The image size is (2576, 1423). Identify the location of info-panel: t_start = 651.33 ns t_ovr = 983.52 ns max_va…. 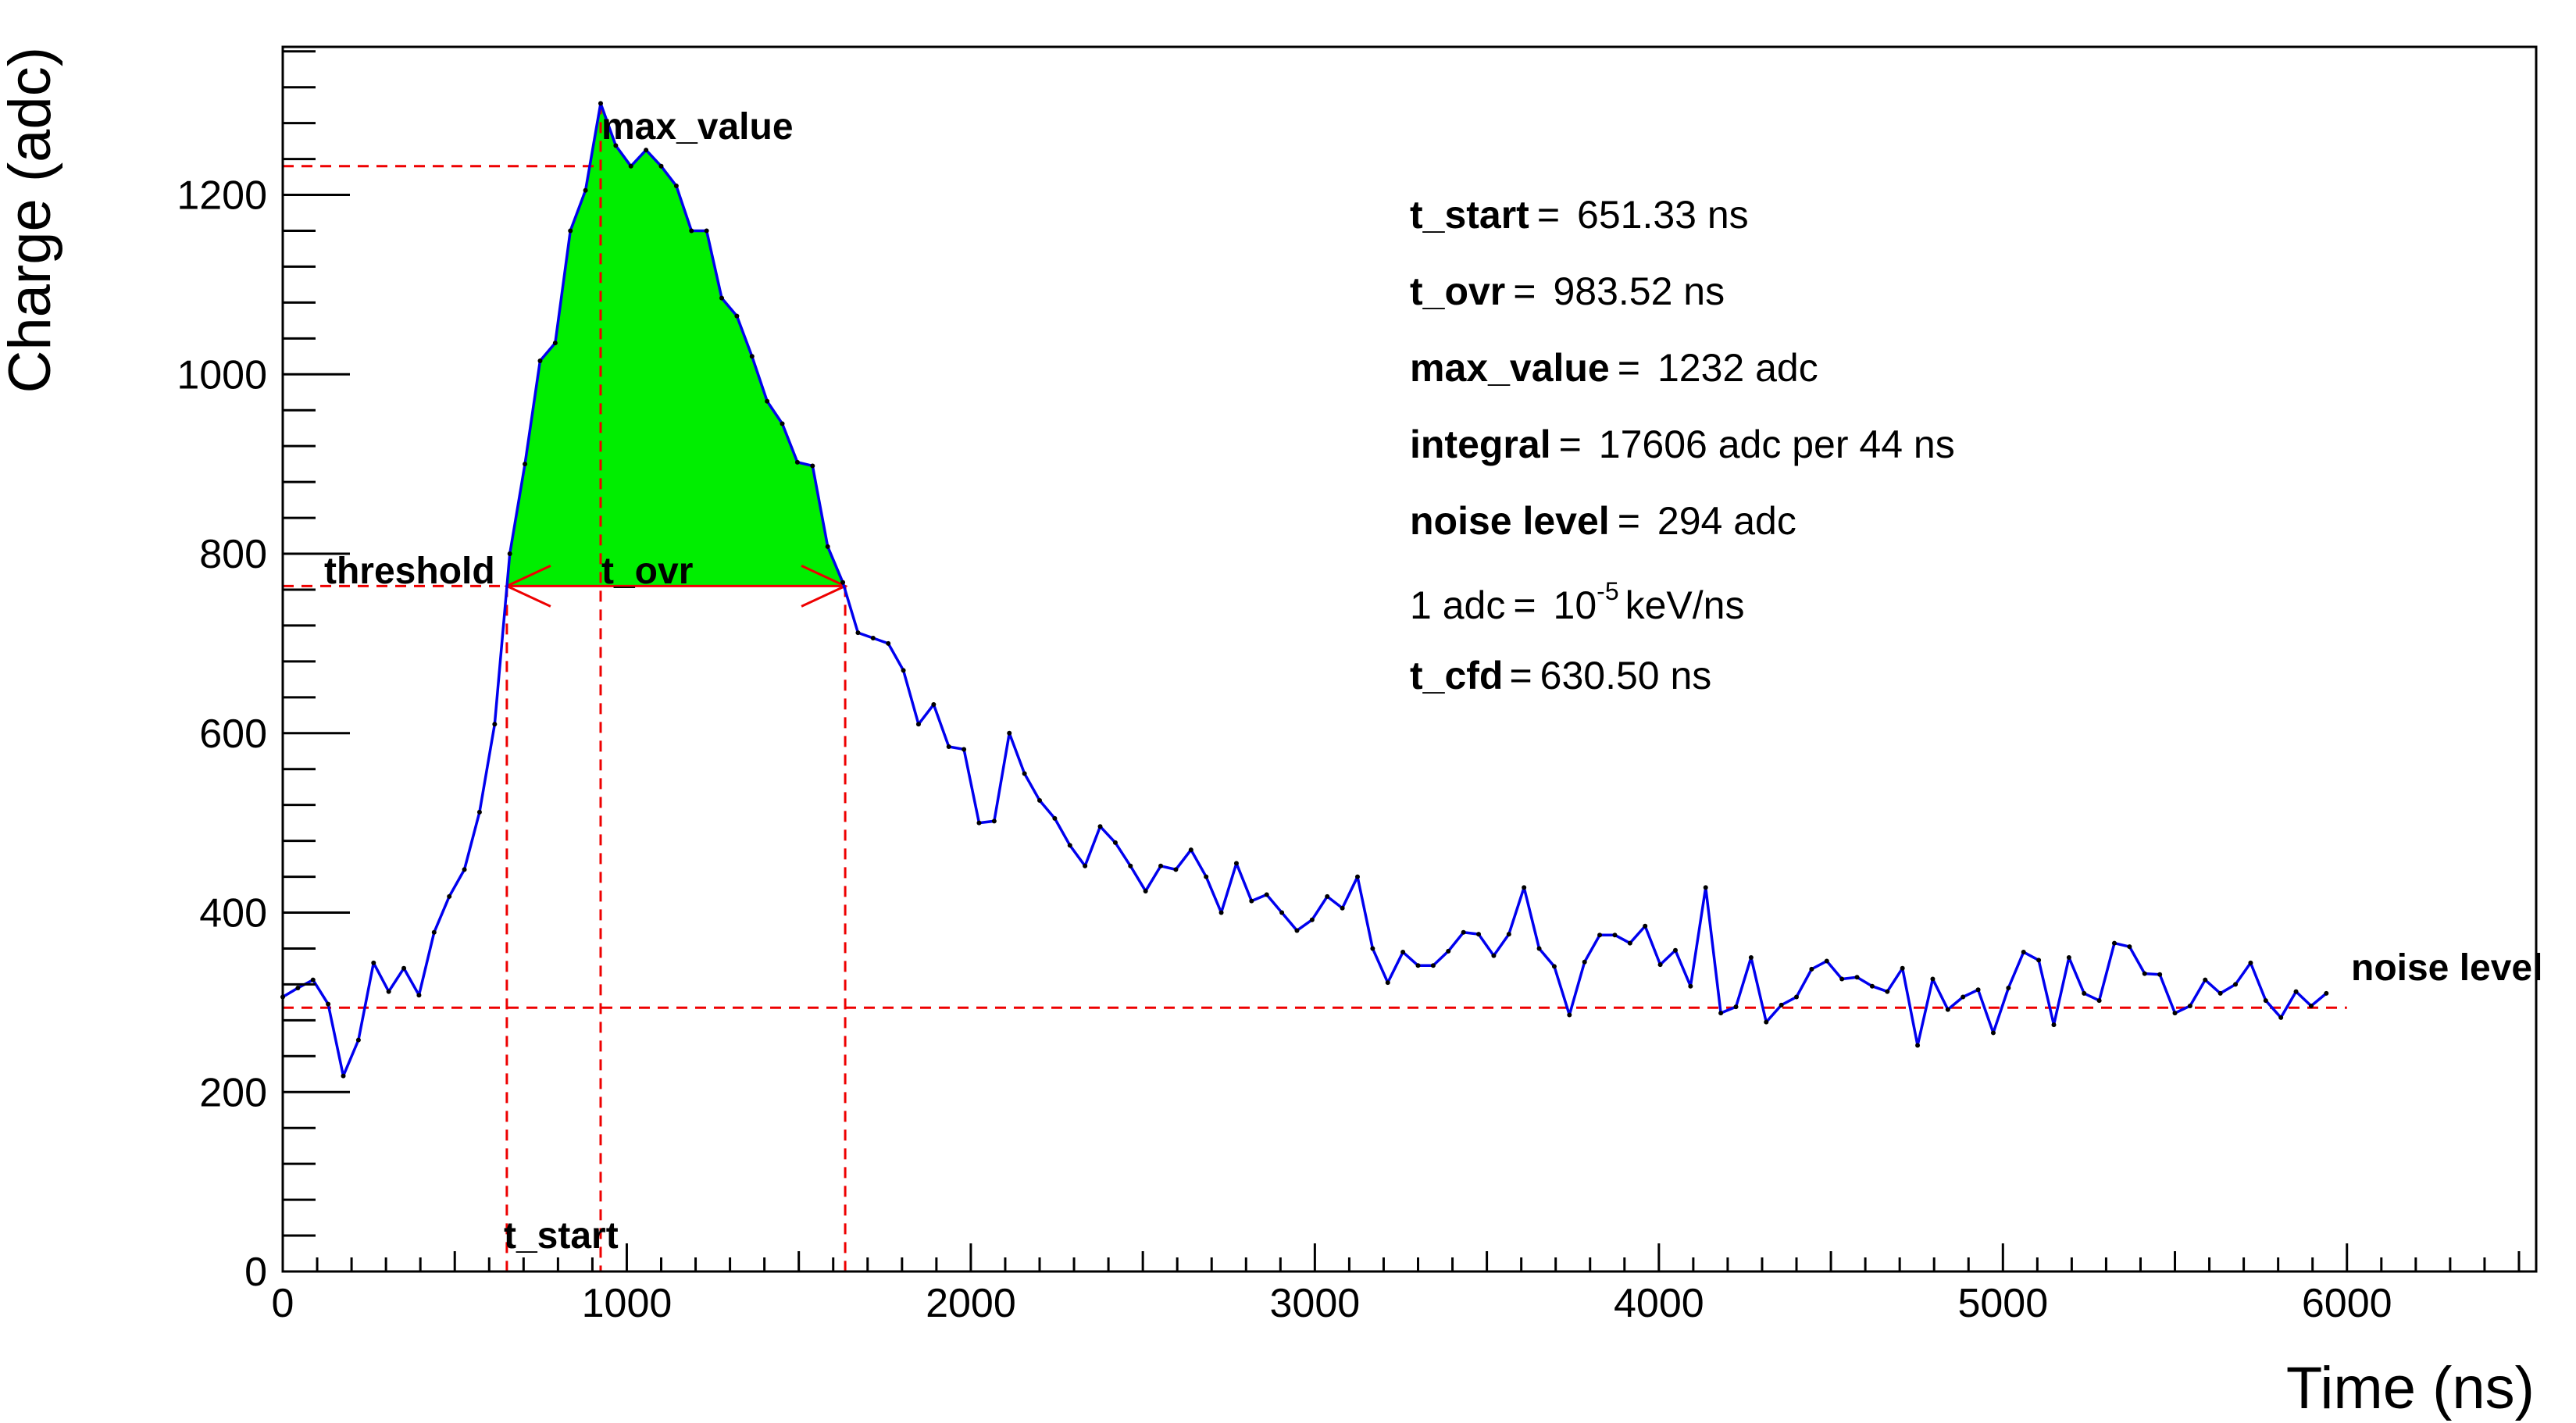
(1682, 445).